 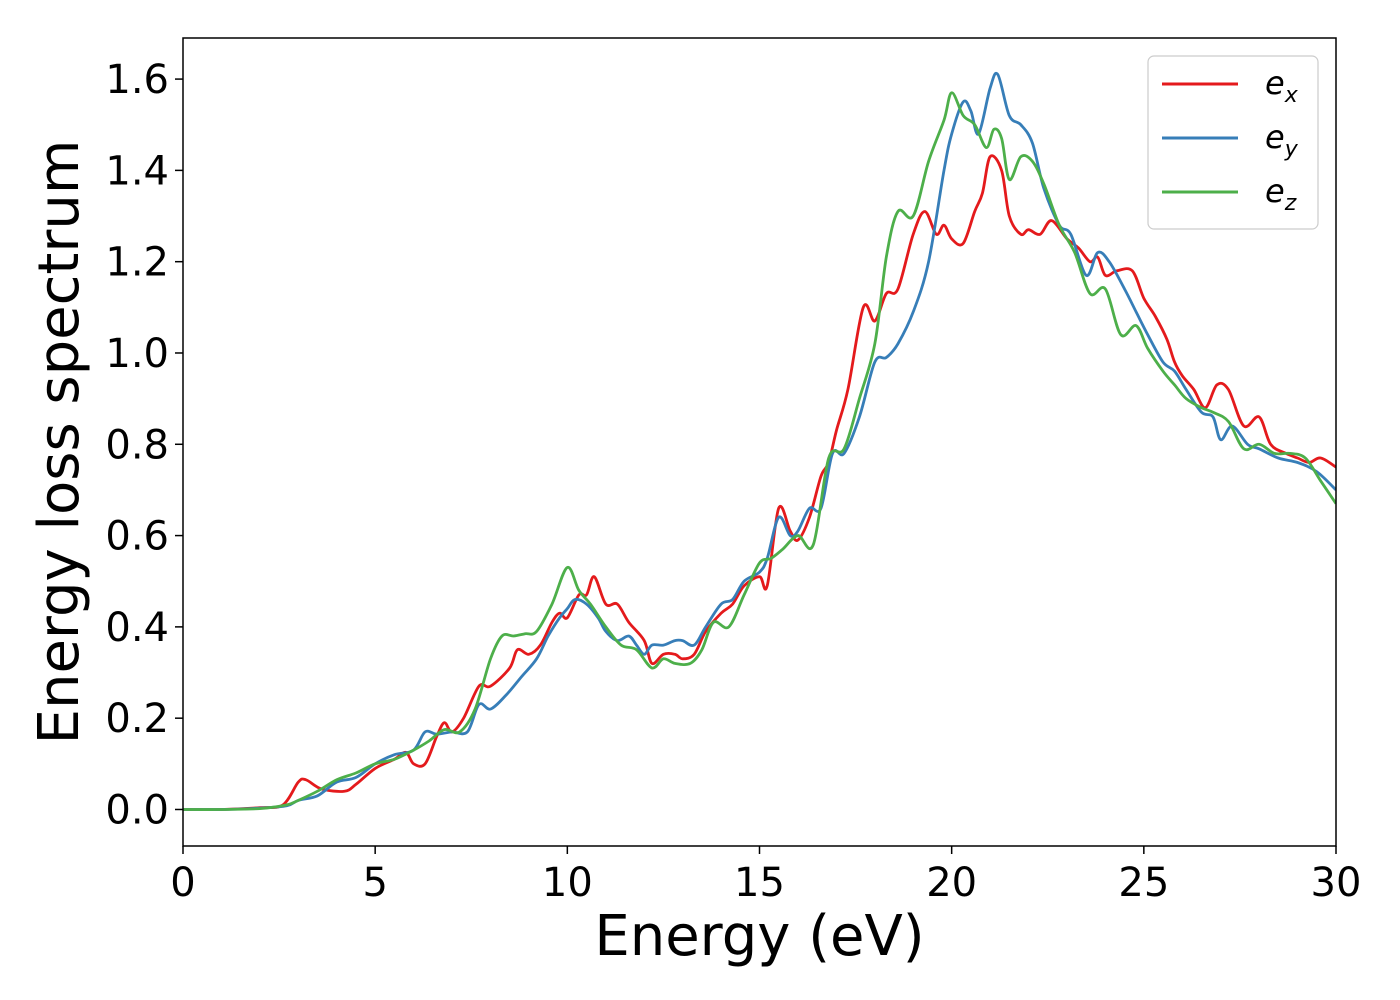 What do you see at coordinates (374, 883) in the screenshot?
I see `x-tick-label: 5` at bounding box center [374, 883].